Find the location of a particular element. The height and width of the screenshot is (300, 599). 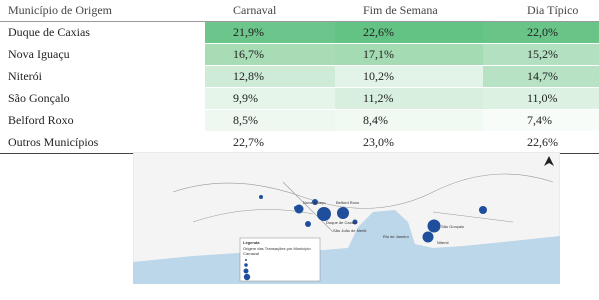

cell: 10,2% is located at coordinates (409, 76).